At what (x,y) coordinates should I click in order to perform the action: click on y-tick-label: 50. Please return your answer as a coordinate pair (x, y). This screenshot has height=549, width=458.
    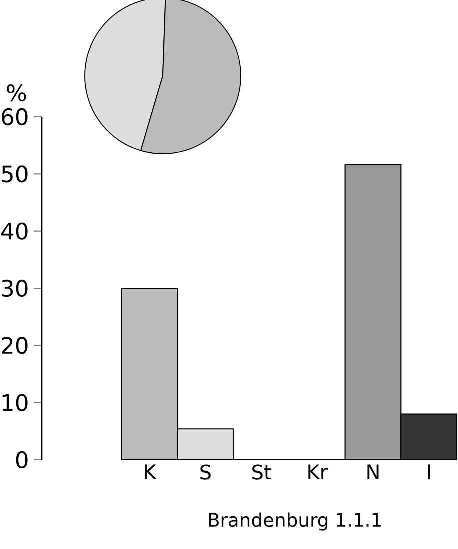
    Looking at the image, I should click on (15, 174).